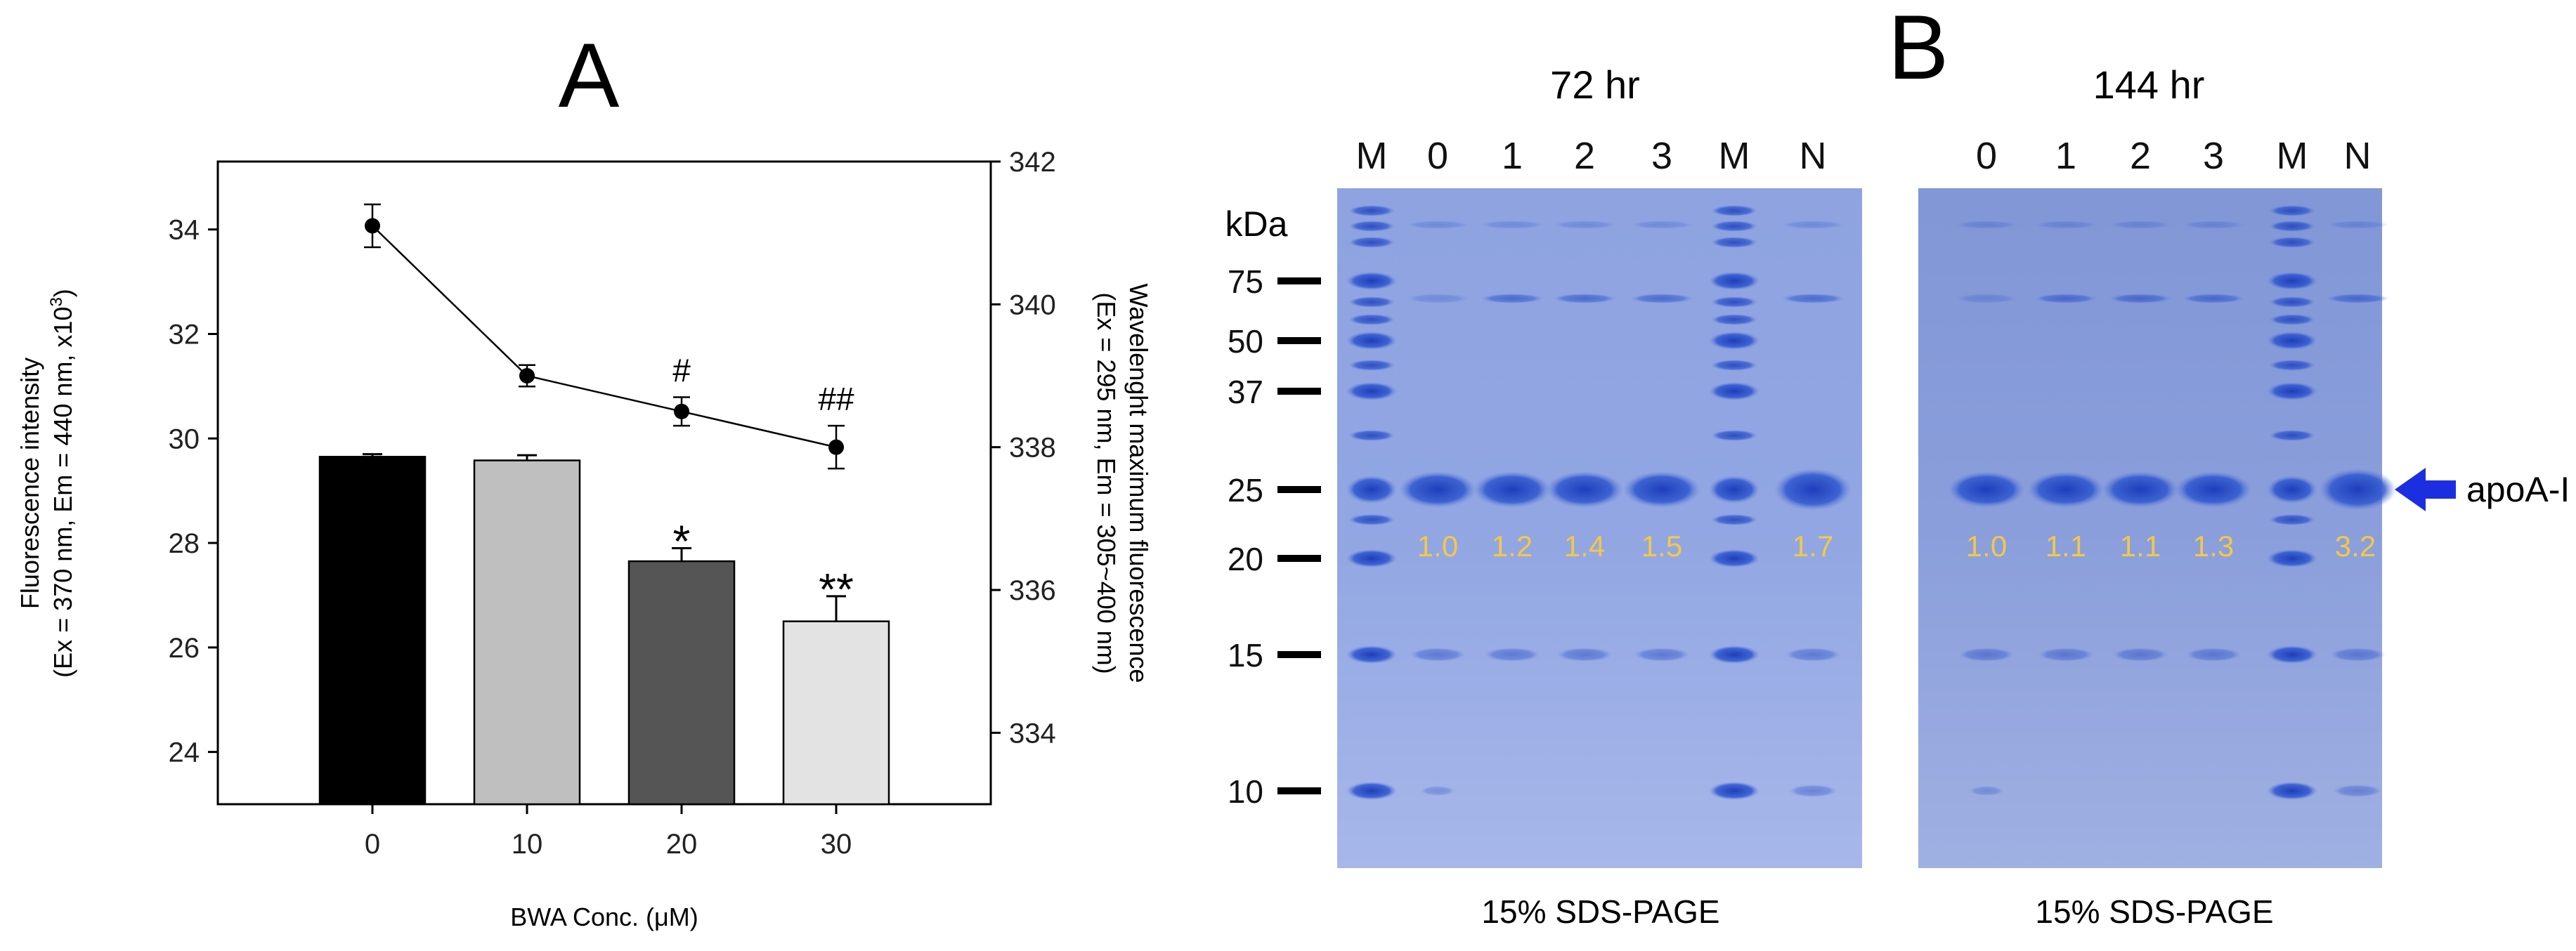 The width and height of the screenshot is (2576, 951). Describe the element at coordinates (1245, 490) in the screenshot. I see `marker-label: 25` at that location.